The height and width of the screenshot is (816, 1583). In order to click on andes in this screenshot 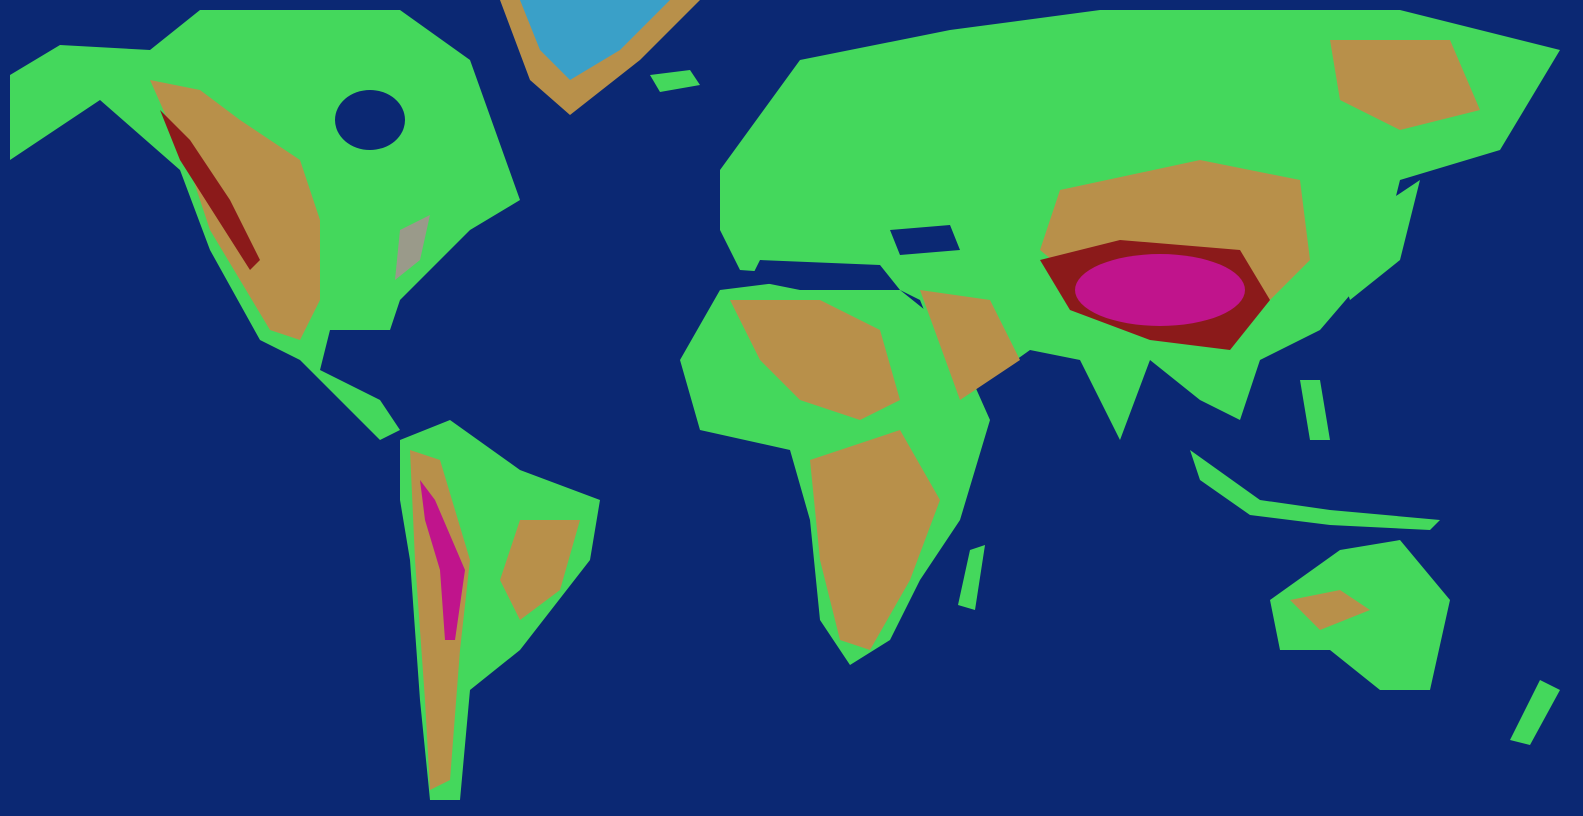, I will do `click(442, 560)`.